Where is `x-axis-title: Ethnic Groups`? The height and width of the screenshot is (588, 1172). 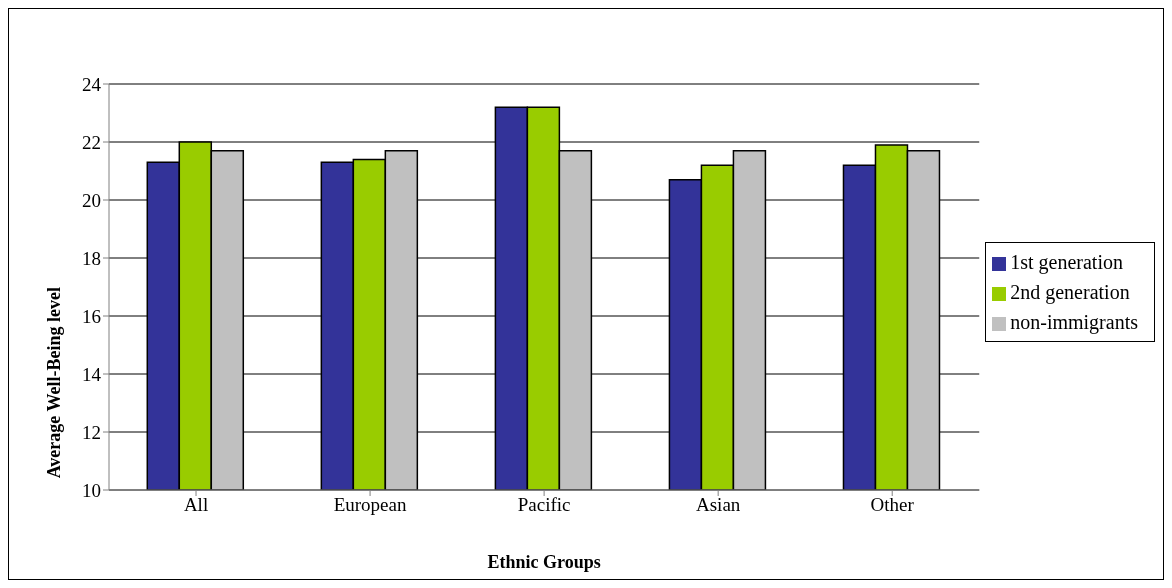 x-axis-title: Ethnic Groups is located at coordinates (544, 561).